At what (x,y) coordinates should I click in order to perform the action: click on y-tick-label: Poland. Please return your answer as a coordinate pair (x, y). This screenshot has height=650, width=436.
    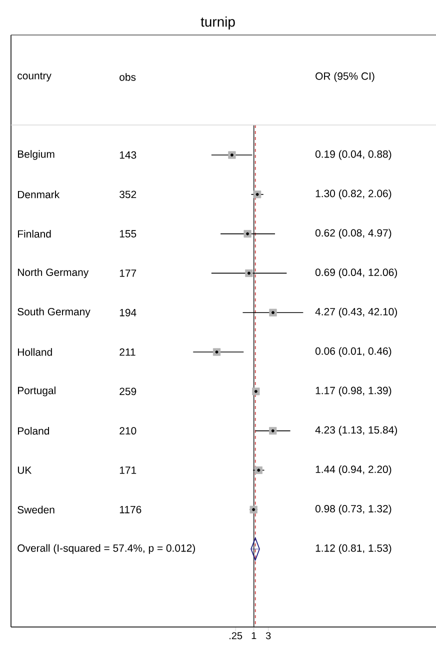
    Looking at the image, I should click on (34, 430).